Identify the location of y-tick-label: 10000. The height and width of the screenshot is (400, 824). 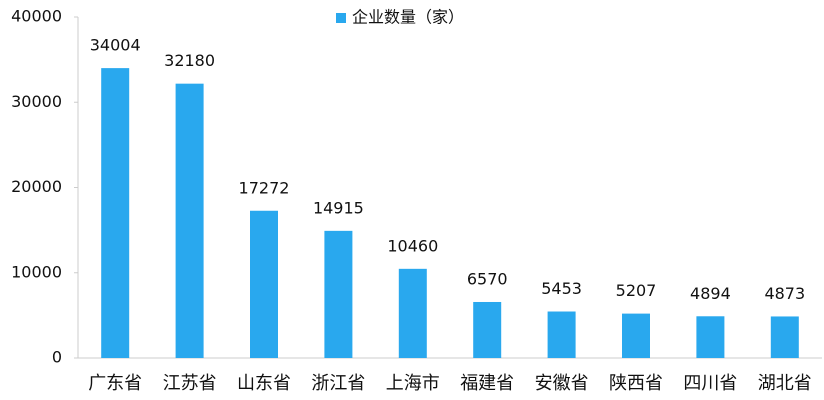
(36, 271).